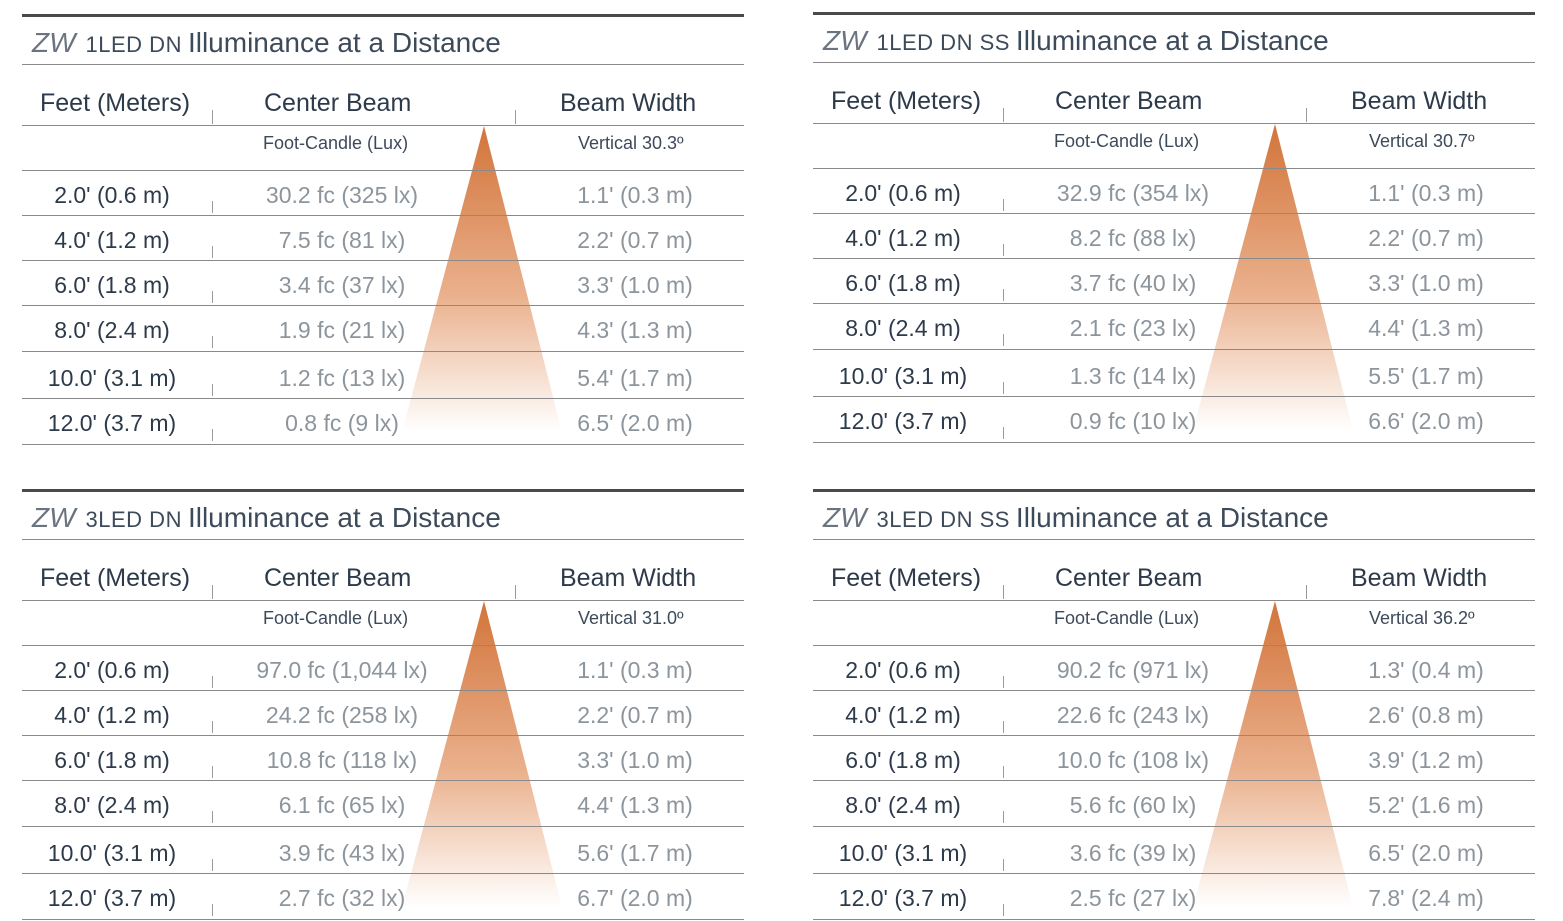 The width and height of the screenshot is (1563, 921). What do you see at coordinates (1422, 618) in the screenshot?
I see `beam-width-angle: Vertical 36.2º` at bounding box center [1422, 618].